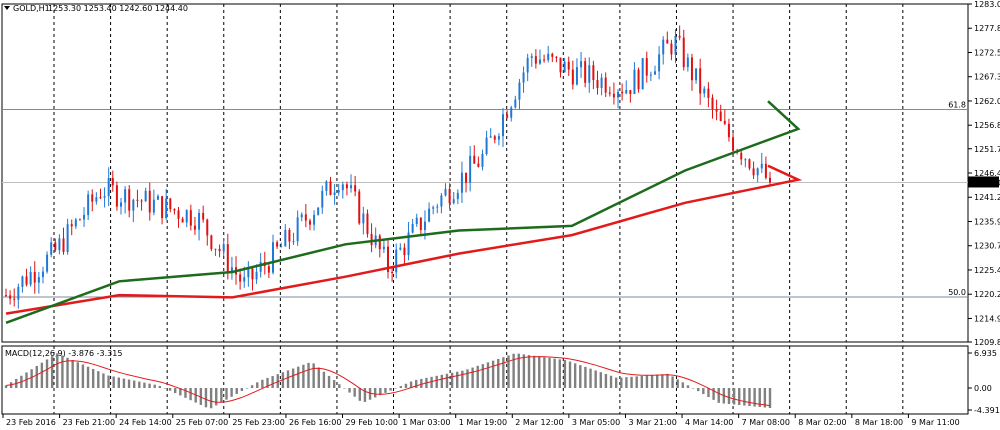 This screenshot has height=430, width=1000. What do you see at coordinates (983, 182) in the screenshot?
I see `current-price-tag` at bounding box center [983, 182].